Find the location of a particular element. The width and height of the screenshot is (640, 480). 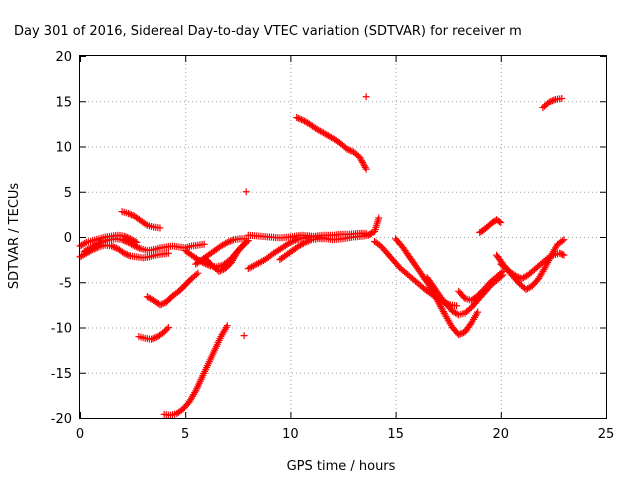

x-tick-label: 10 is located at coordinates (290, 434).